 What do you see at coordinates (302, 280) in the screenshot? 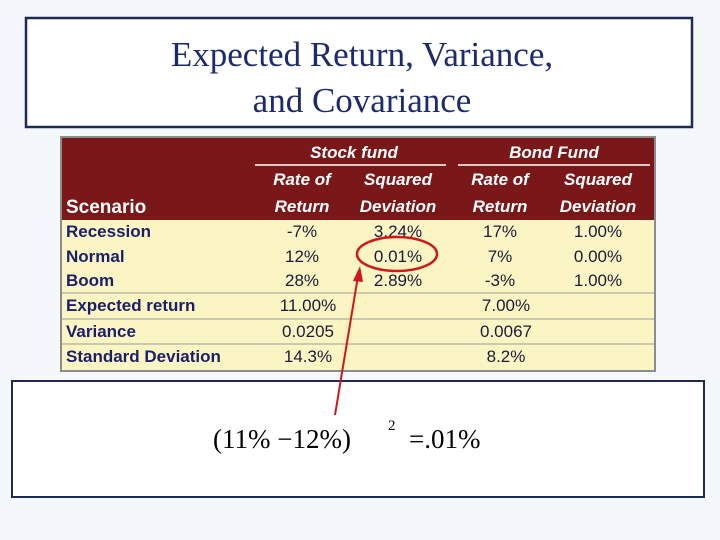
I see `cell: 28%` at bounding box center [302, 280].